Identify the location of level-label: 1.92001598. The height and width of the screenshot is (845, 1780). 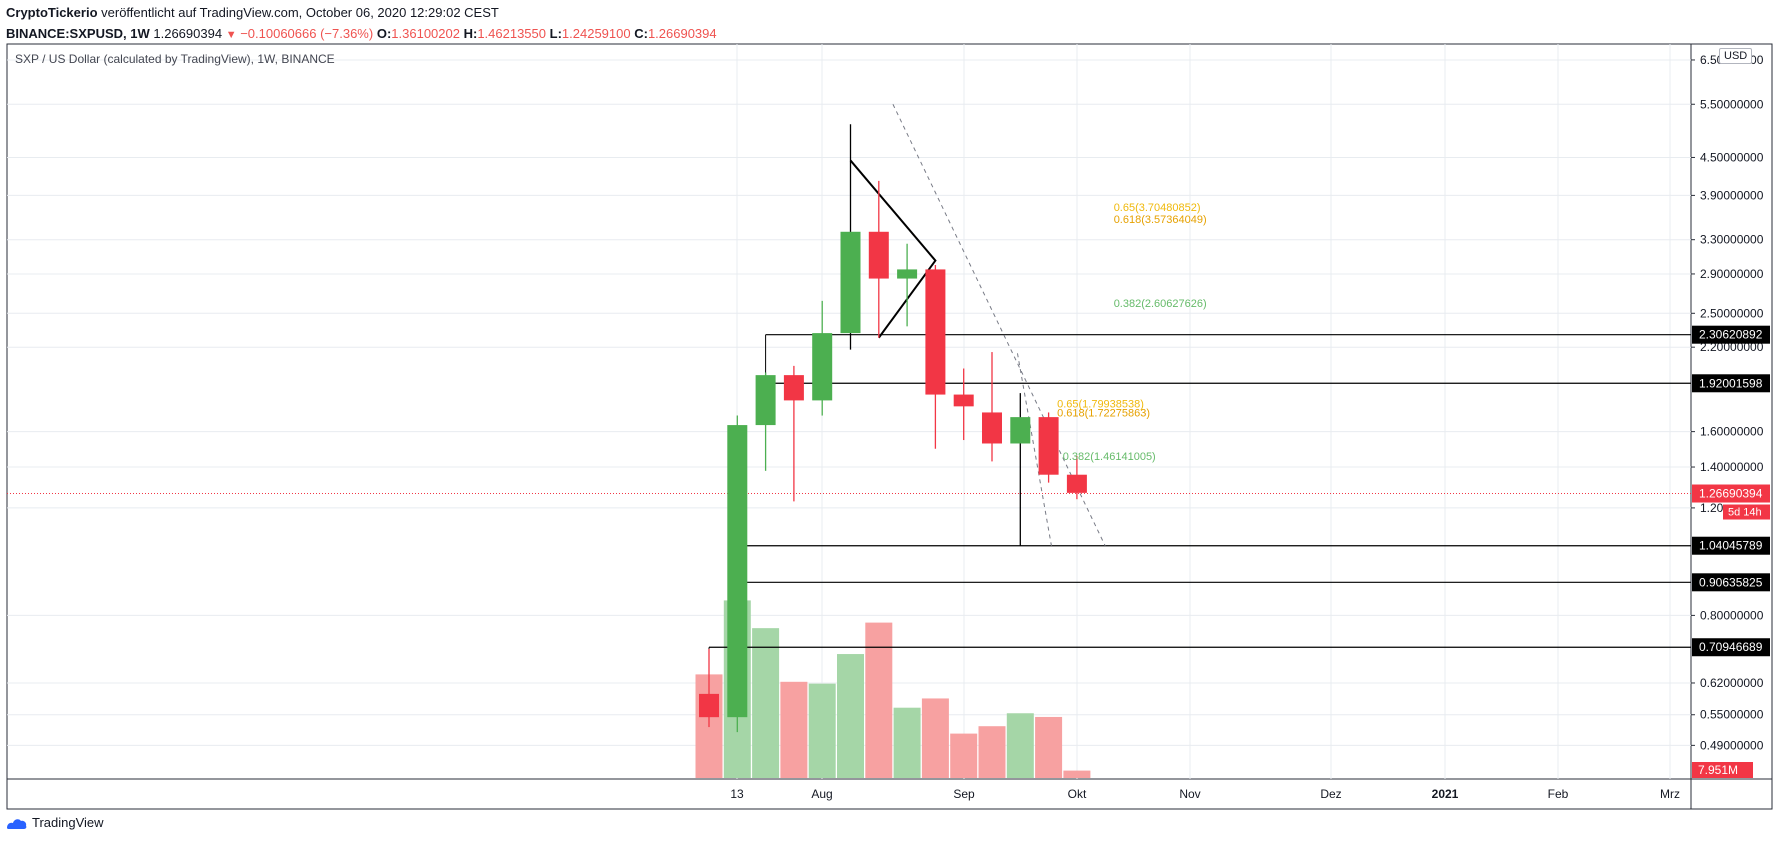
(1731, 383).